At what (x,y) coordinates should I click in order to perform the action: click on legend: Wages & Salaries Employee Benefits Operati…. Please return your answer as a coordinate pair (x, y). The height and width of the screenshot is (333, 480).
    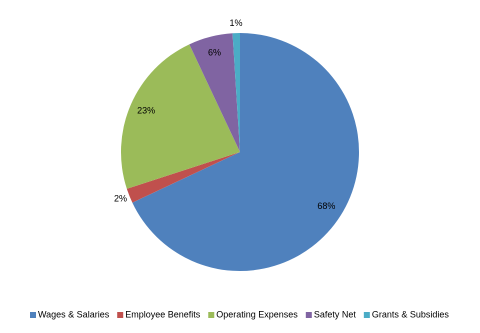
    Looking at the image, I should click on (239, 314).